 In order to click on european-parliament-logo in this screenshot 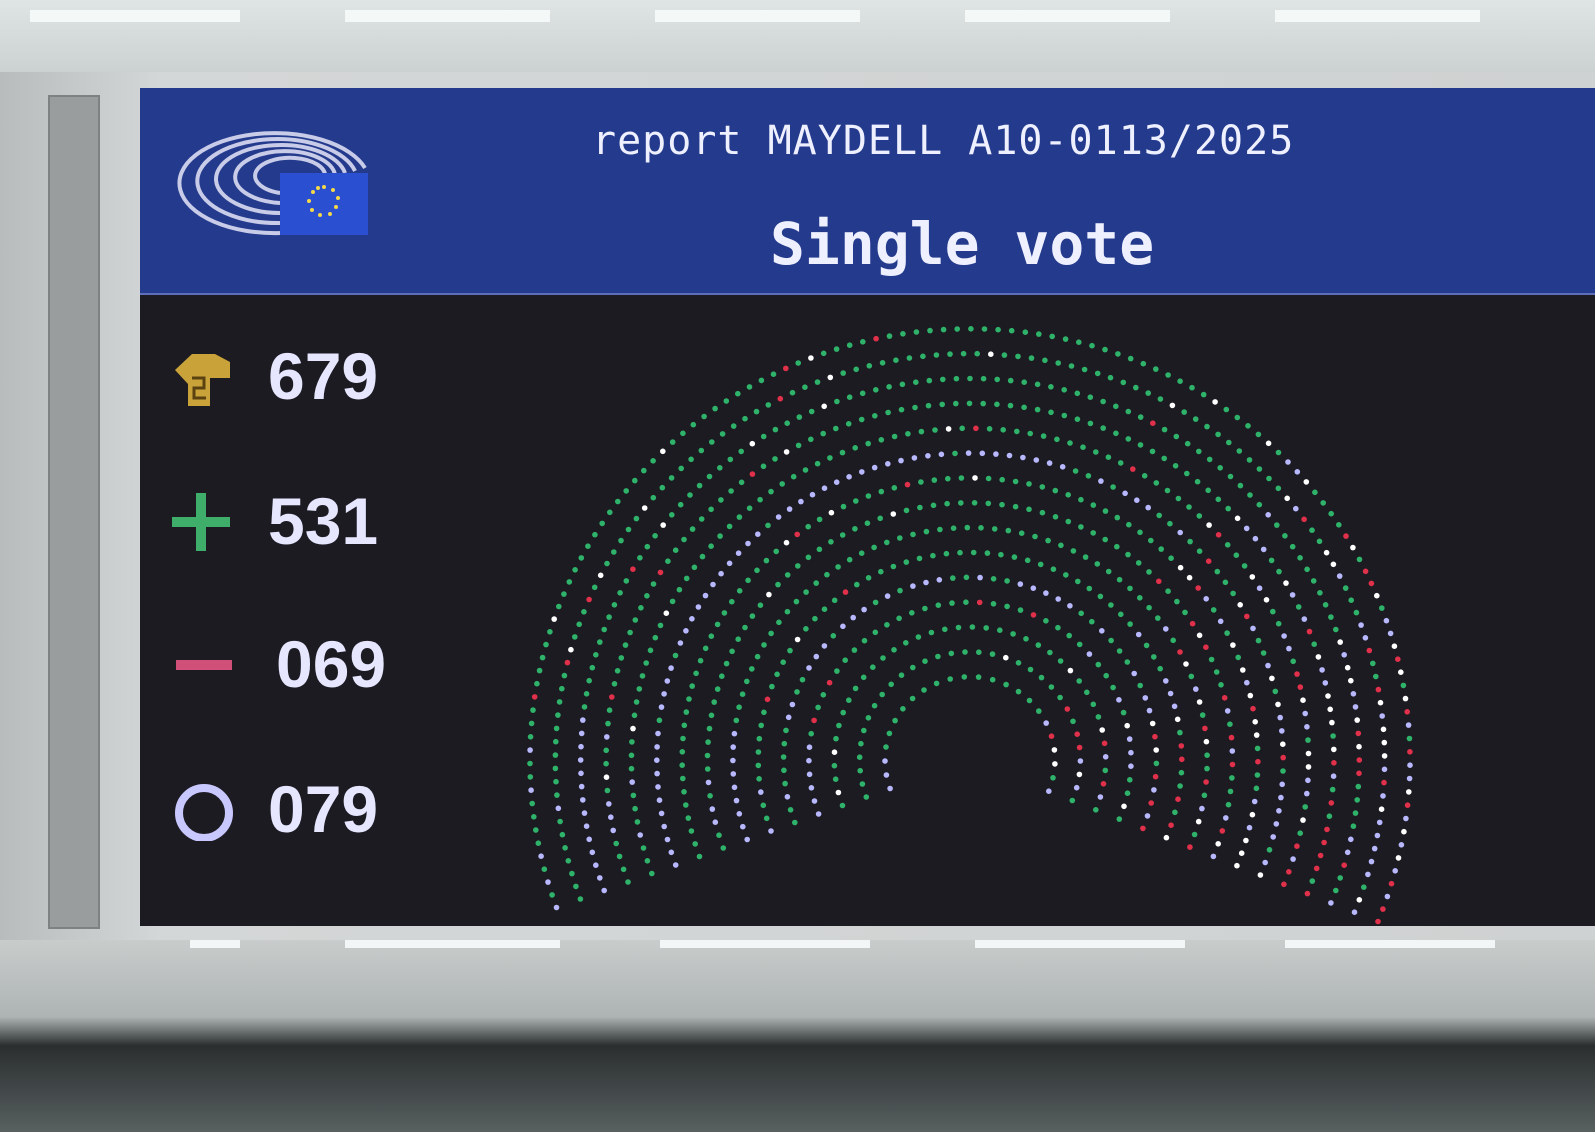, I will do `click(272, 183)`.